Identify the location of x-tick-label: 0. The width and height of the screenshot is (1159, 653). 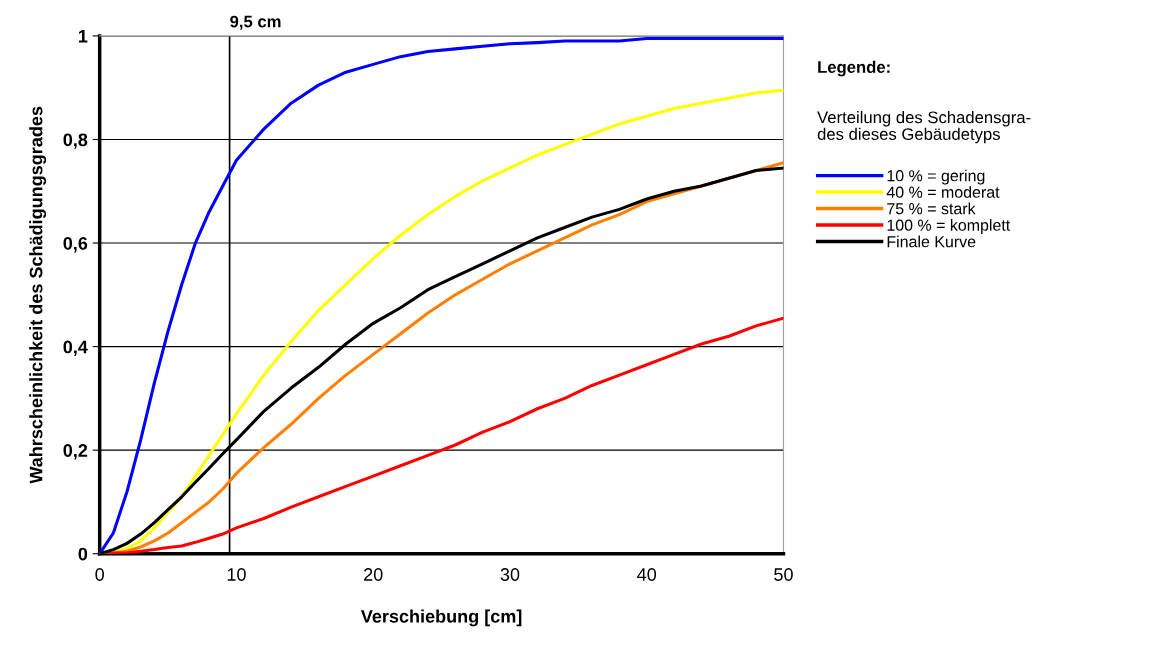
(99, 574).